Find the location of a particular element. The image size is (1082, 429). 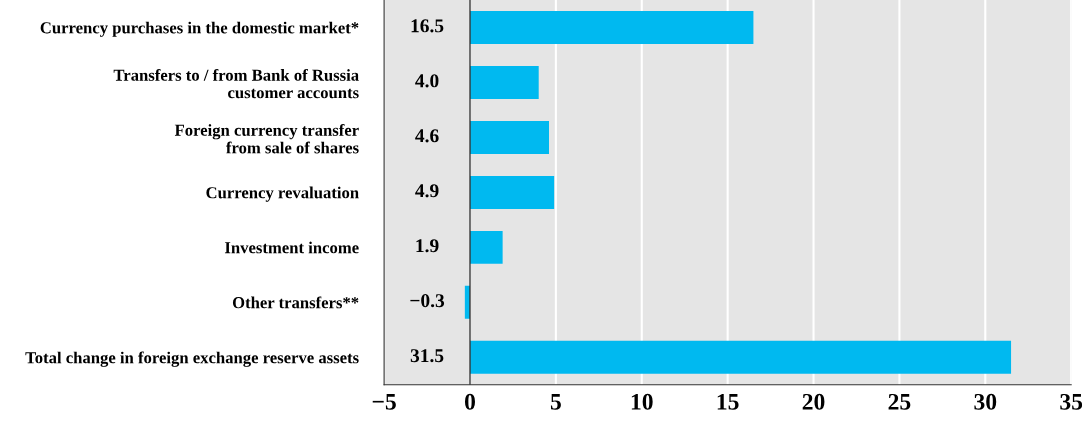

y-tick-label: Other transfers** is located at coordinates (295, 302).